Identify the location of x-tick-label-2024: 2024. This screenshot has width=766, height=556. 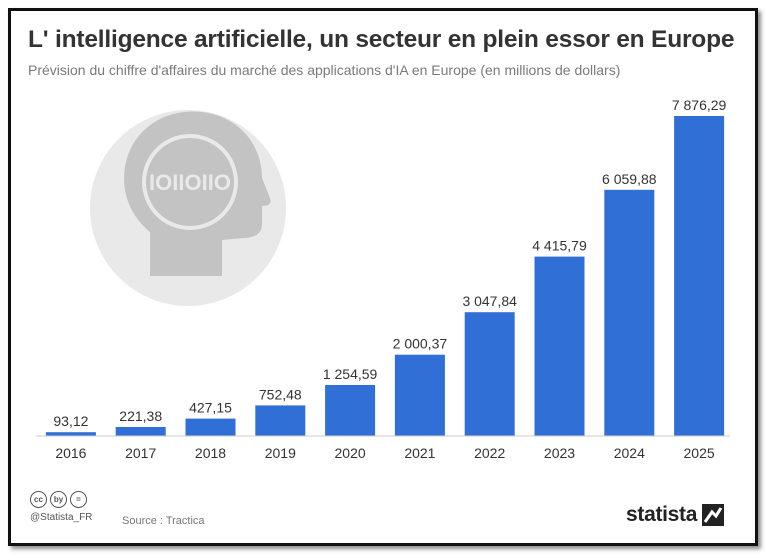
(629, 453).